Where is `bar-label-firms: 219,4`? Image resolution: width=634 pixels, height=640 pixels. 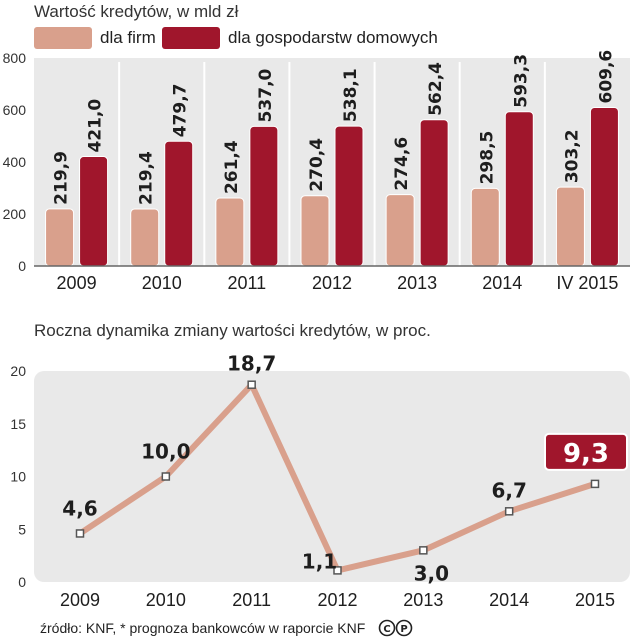 bar-label-firms: 219,4 is located at coordinates (147, 178).